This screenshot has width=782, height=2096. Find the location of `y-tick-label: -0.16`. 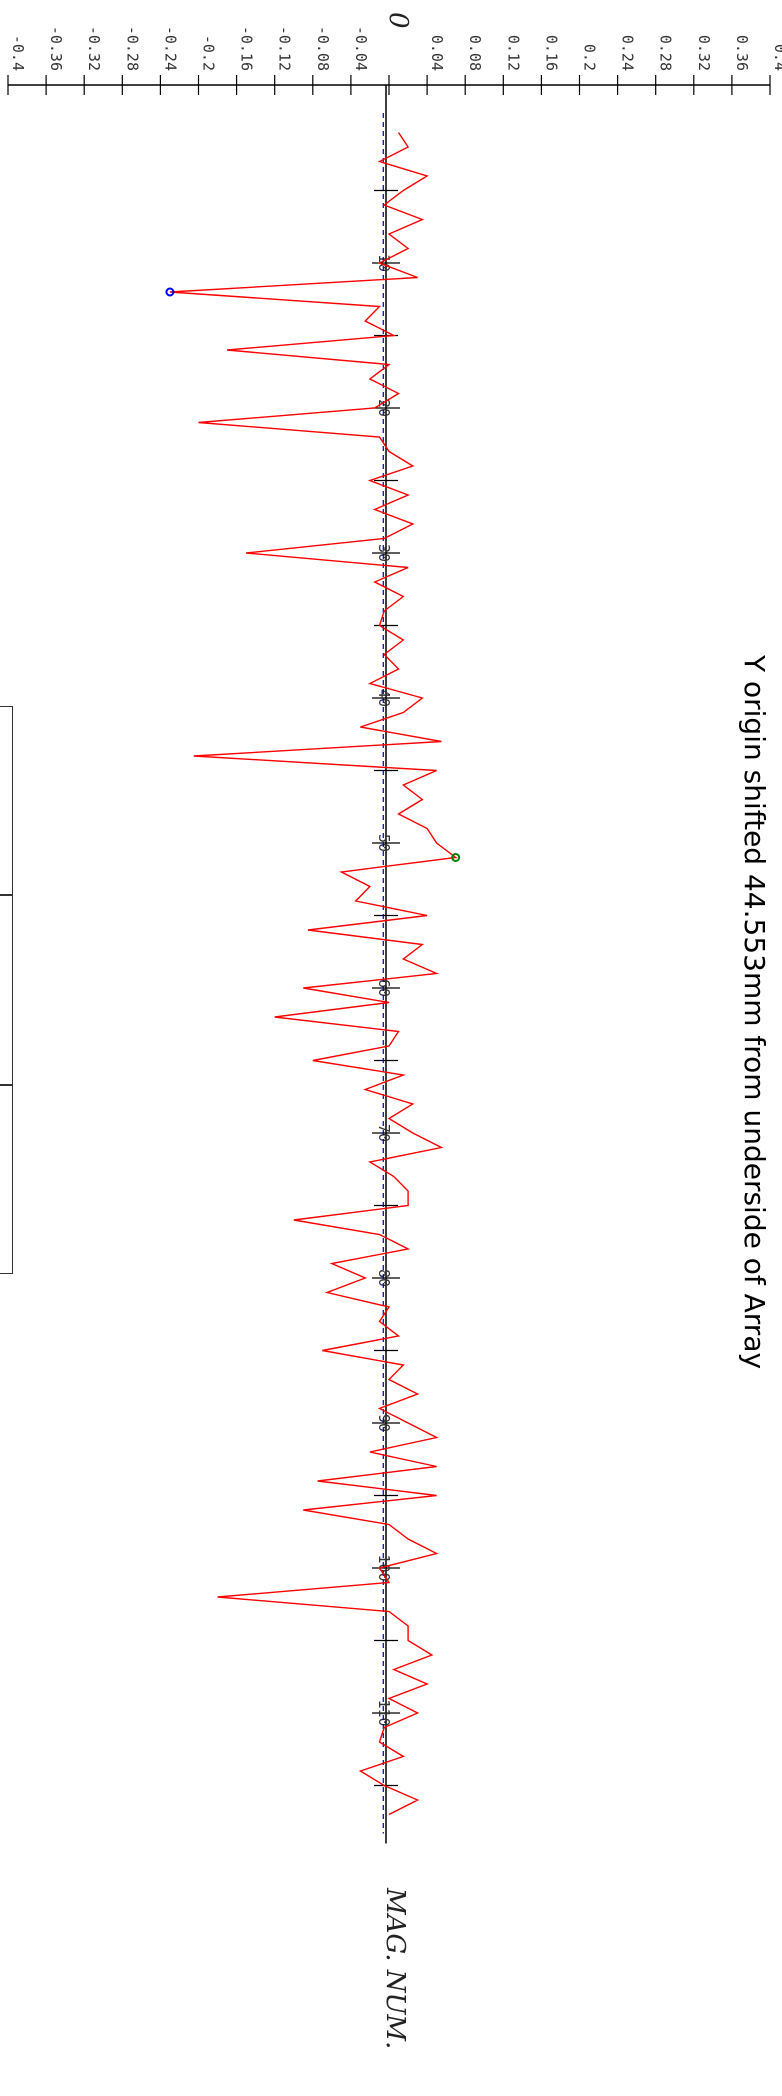

y-tick-label: -0.16 is located at coordinates (247, 48).